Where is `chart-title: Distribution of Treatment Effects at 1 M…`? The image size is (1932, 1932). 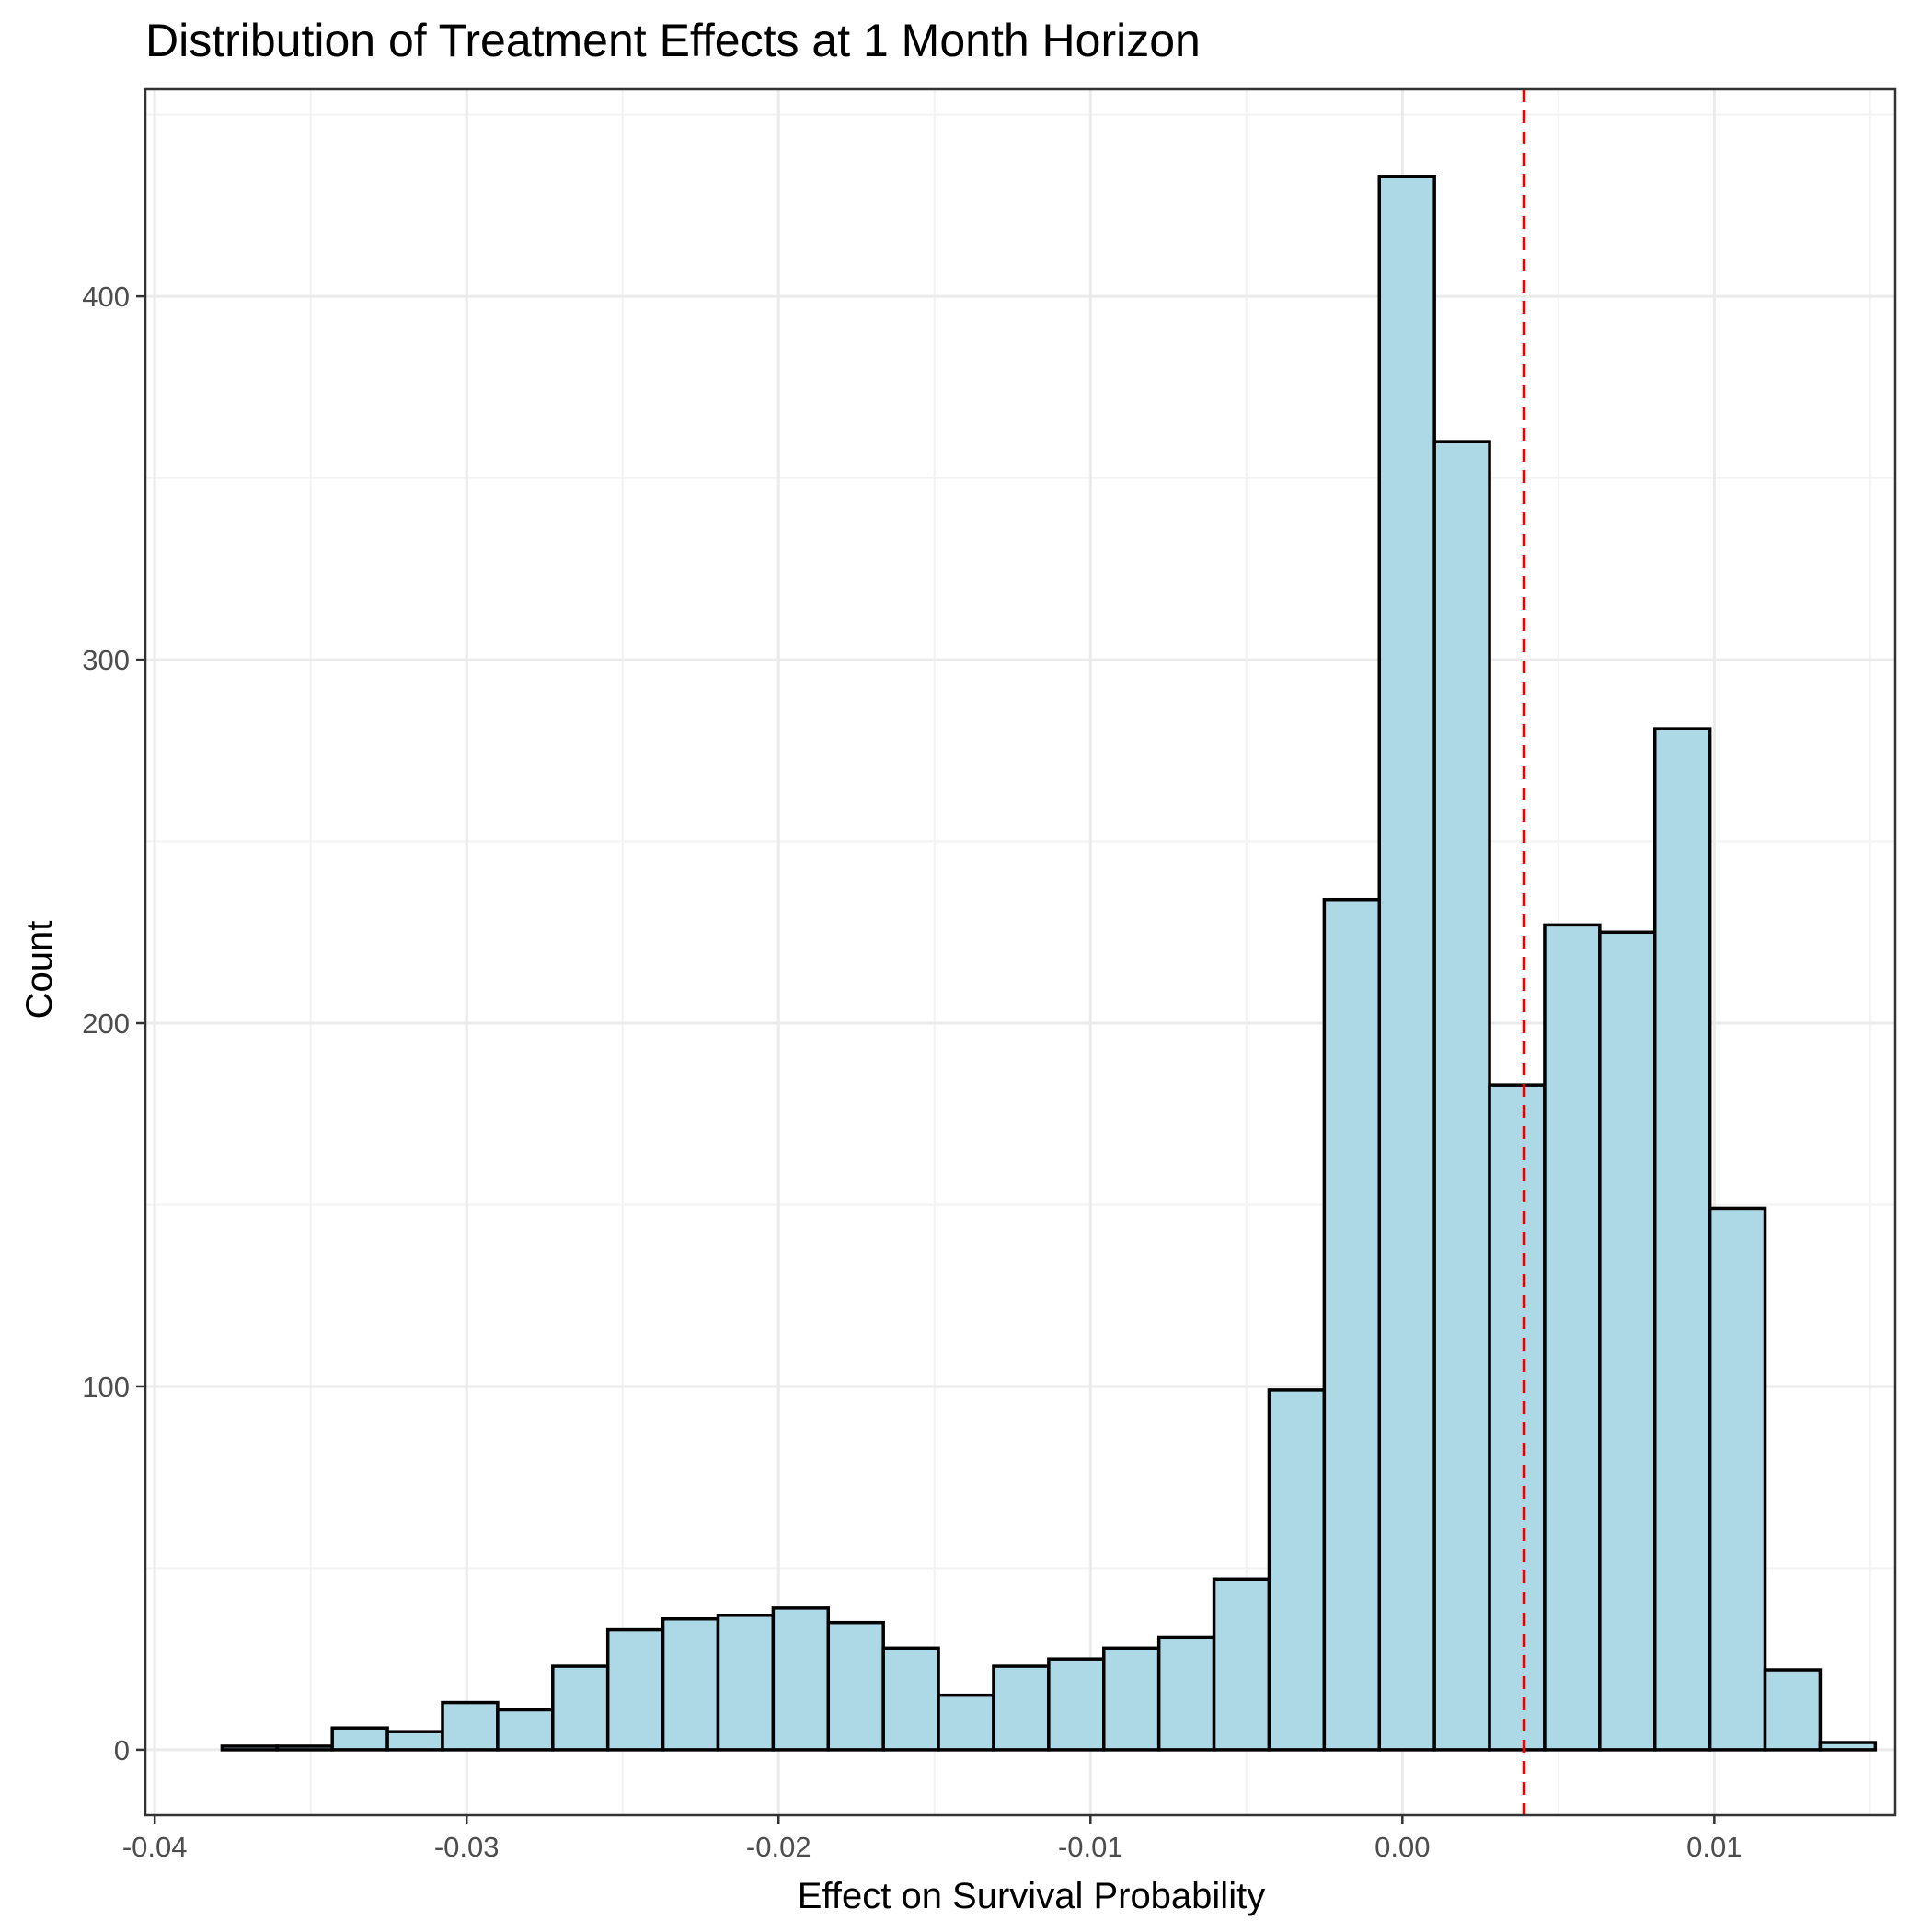
chart-title: Distribution of Treatment Effects at 1 M… is located at coordinates (673, 40).